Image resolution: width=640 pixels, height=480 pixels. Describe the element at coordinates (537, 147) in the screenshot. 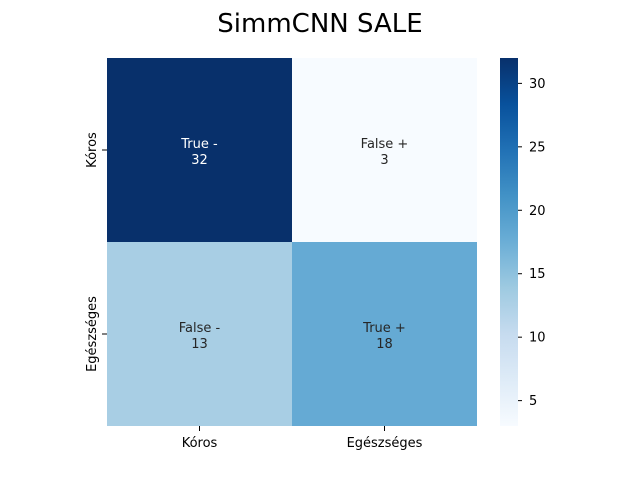

I see `colorbar-tick-label: 25` at that location.